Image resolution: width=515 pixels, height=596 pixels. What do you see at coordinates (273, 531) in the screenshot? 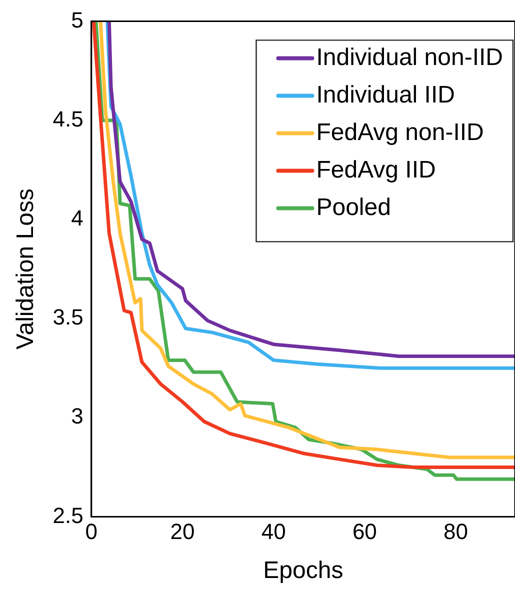
I see `x-tick-label: 40` at bounding box center [273, 531].